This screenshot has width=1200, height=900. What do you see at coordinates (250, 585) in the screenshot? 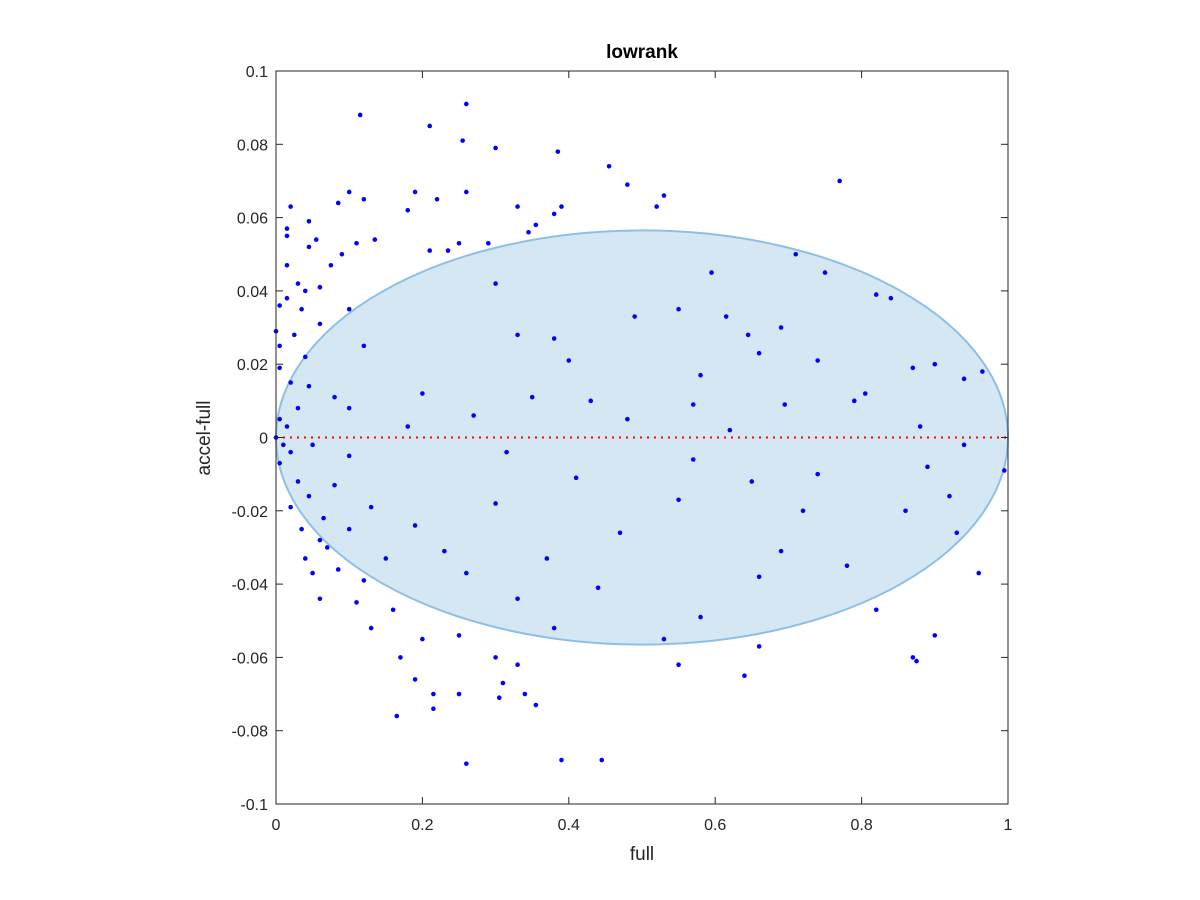
I see `y-tick-label: -0.04` at bounding box center [250, 585].